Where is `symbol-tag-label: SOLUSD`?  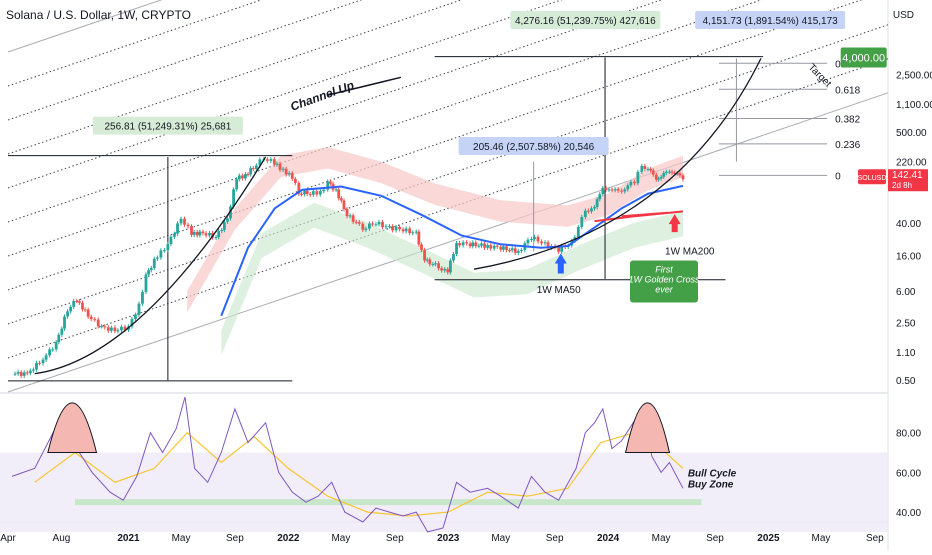 symbol-tag-label: SOLUSD is located at coordinates (872, 178).